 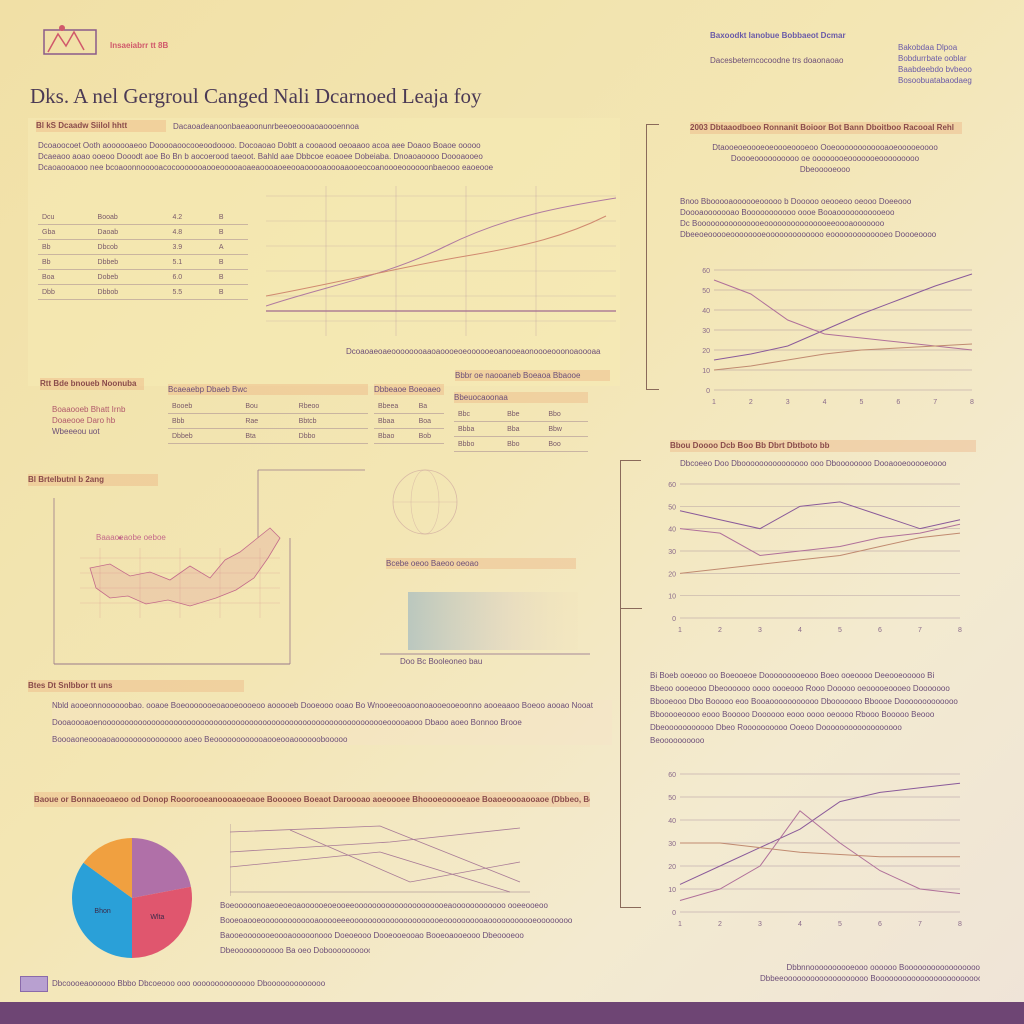 I want to click on table-row: Bbb Rae Bbtcb, so click(x=268, y=421).